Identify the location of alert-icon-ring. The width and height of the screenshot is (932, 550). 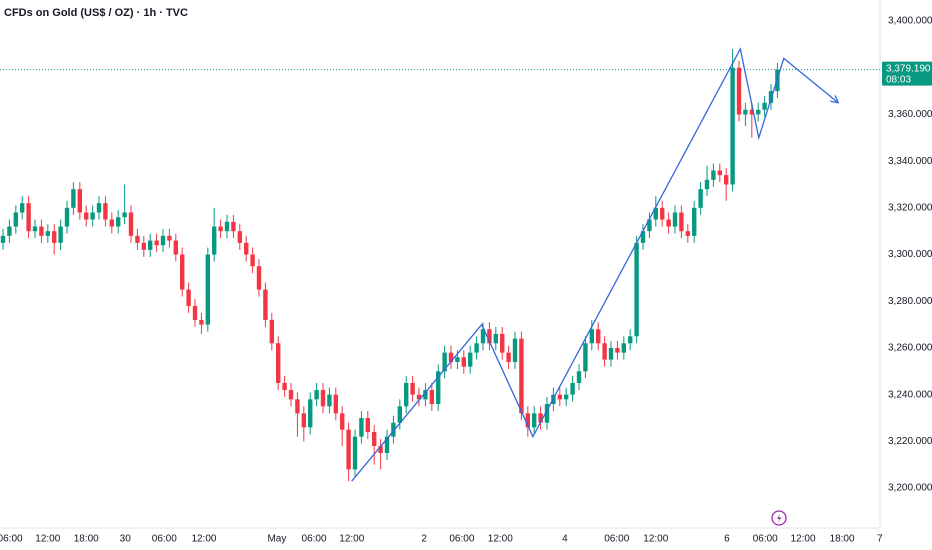
(779, 518).